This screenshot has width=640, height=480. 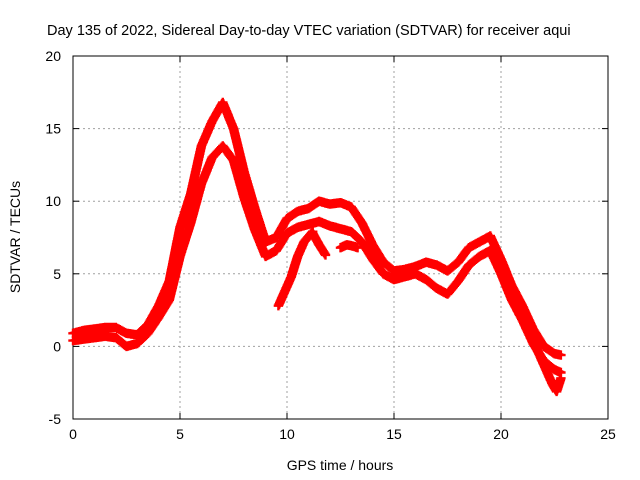 What do you see at coordinates (547, 366) in the screenshot?
I see `series-aux-trace-d` at bounding box center [547, 366].